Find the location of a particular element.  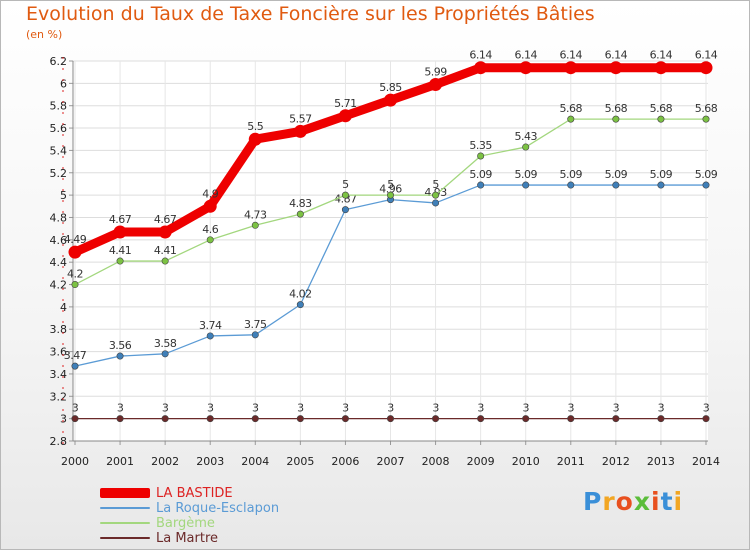

data-label-la-roque-esclapon: 3.75 is located at coordinates (255, 324).